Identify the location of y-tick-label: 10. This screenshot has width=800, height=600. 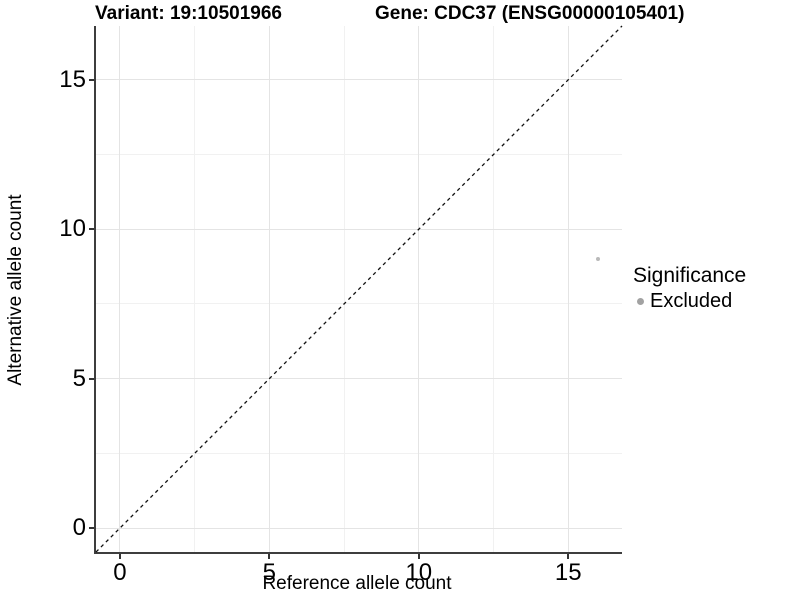
(72, 229).